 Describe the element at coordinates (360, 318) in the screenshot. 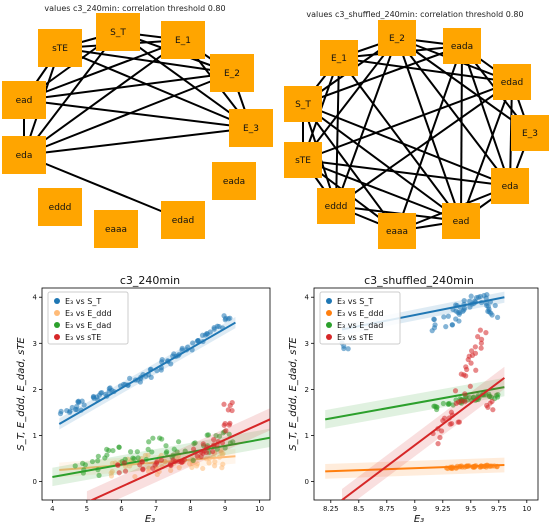

I see `legend-box` at that location.